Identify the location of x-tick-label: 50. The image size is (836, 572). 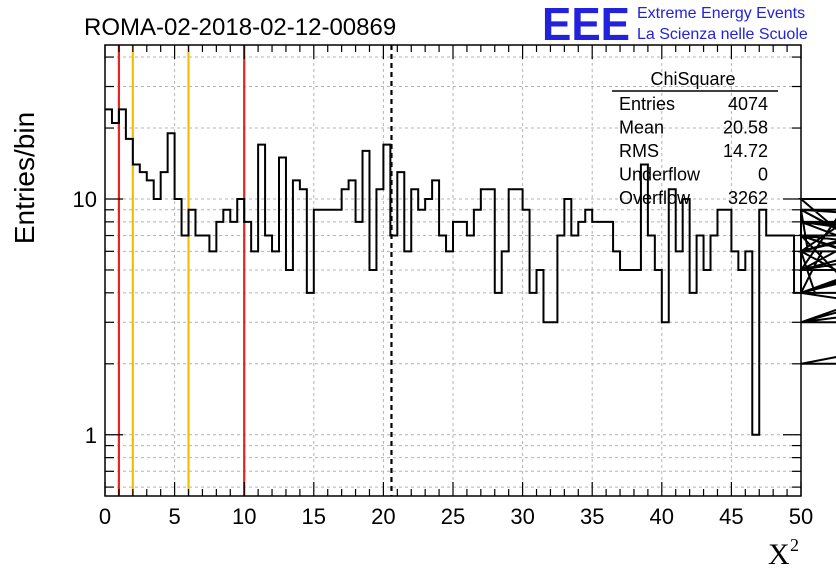
(801, 516).